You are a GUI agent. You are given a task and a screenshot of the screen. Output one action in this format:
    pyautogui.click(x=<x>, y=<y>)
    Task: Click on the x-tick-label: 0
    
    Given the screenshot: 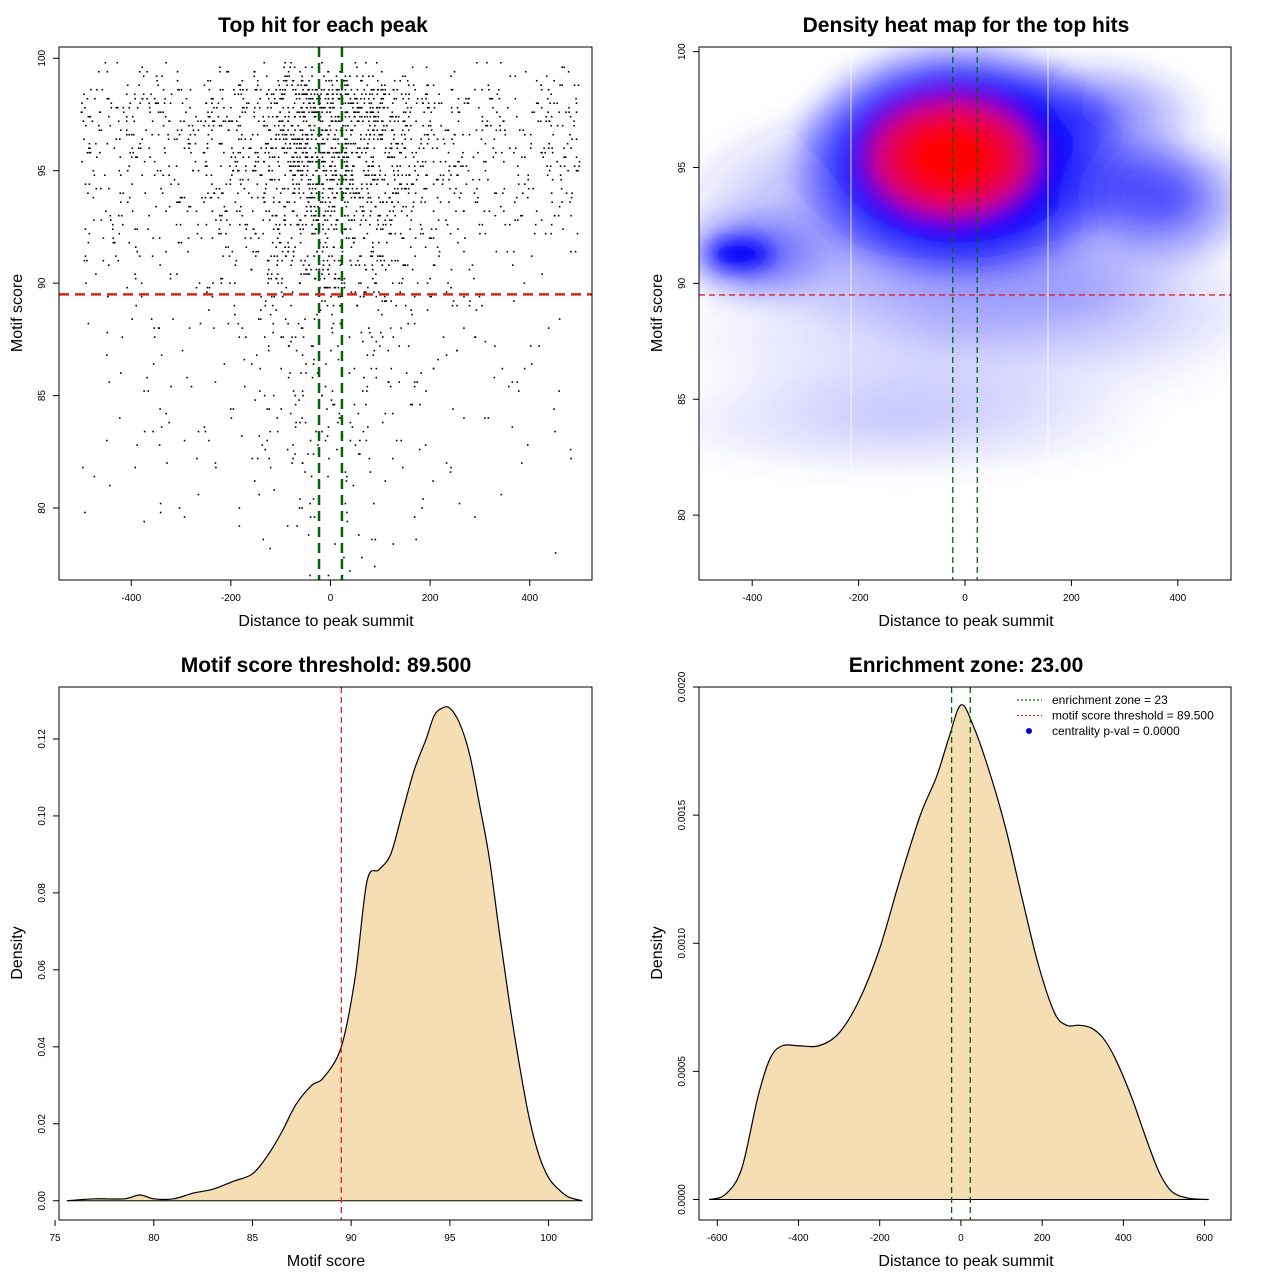 What is the action you would take?
    pyautogui.click(x=965, y=598)
    